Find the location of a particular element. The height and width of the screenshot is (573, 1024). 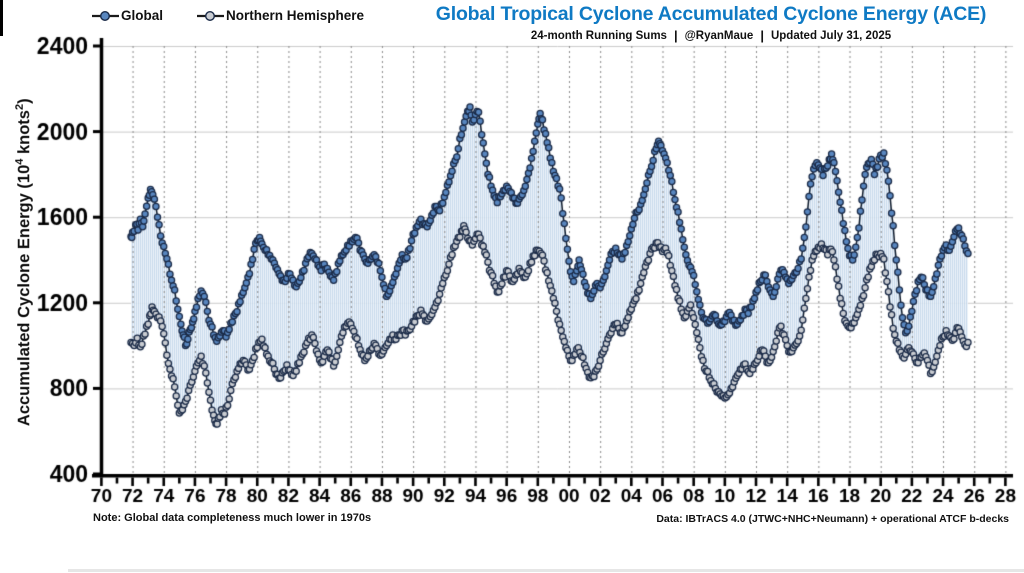

y-axis-label-exponent2: 2 is located at coordinates (19, 107).